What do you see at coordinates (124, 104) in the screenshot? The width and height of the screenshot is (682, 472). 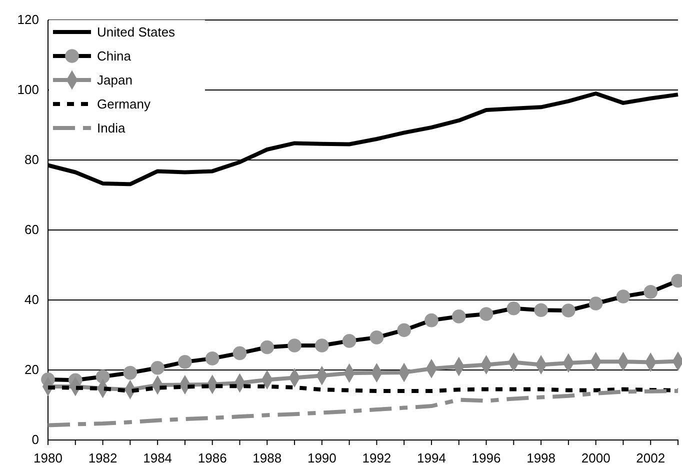 I see `legend-label: Germany` at bounding box center [124, 104].